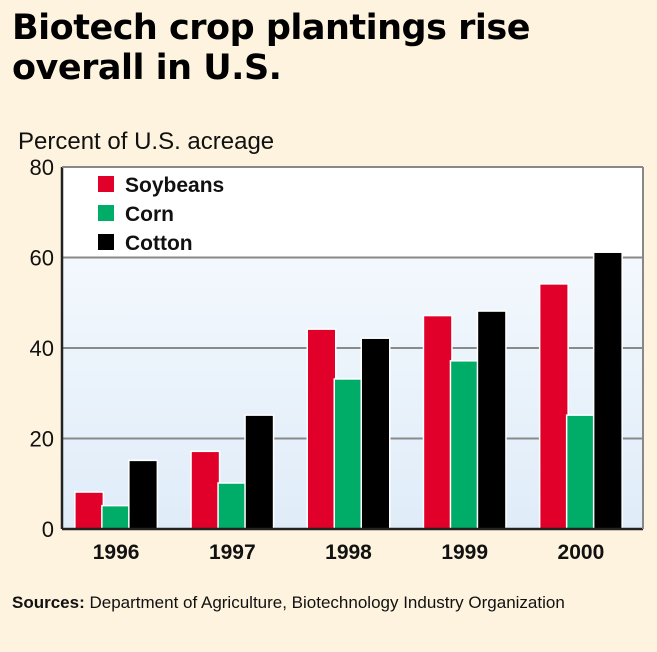 This screenshot has height=652, width=657. I want to click on x-tick-label: 1997, so click(232, 552).